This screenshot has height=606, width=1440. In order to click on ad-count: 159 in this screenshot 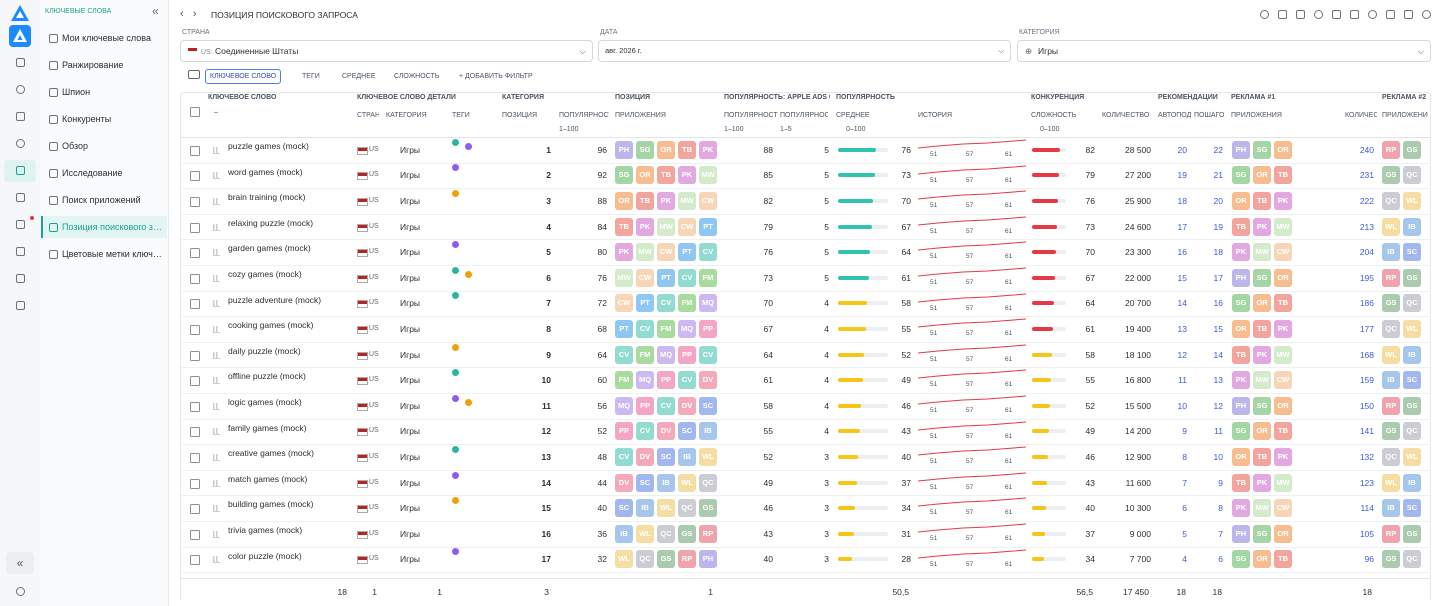, I will do `click(1366, 380)`.